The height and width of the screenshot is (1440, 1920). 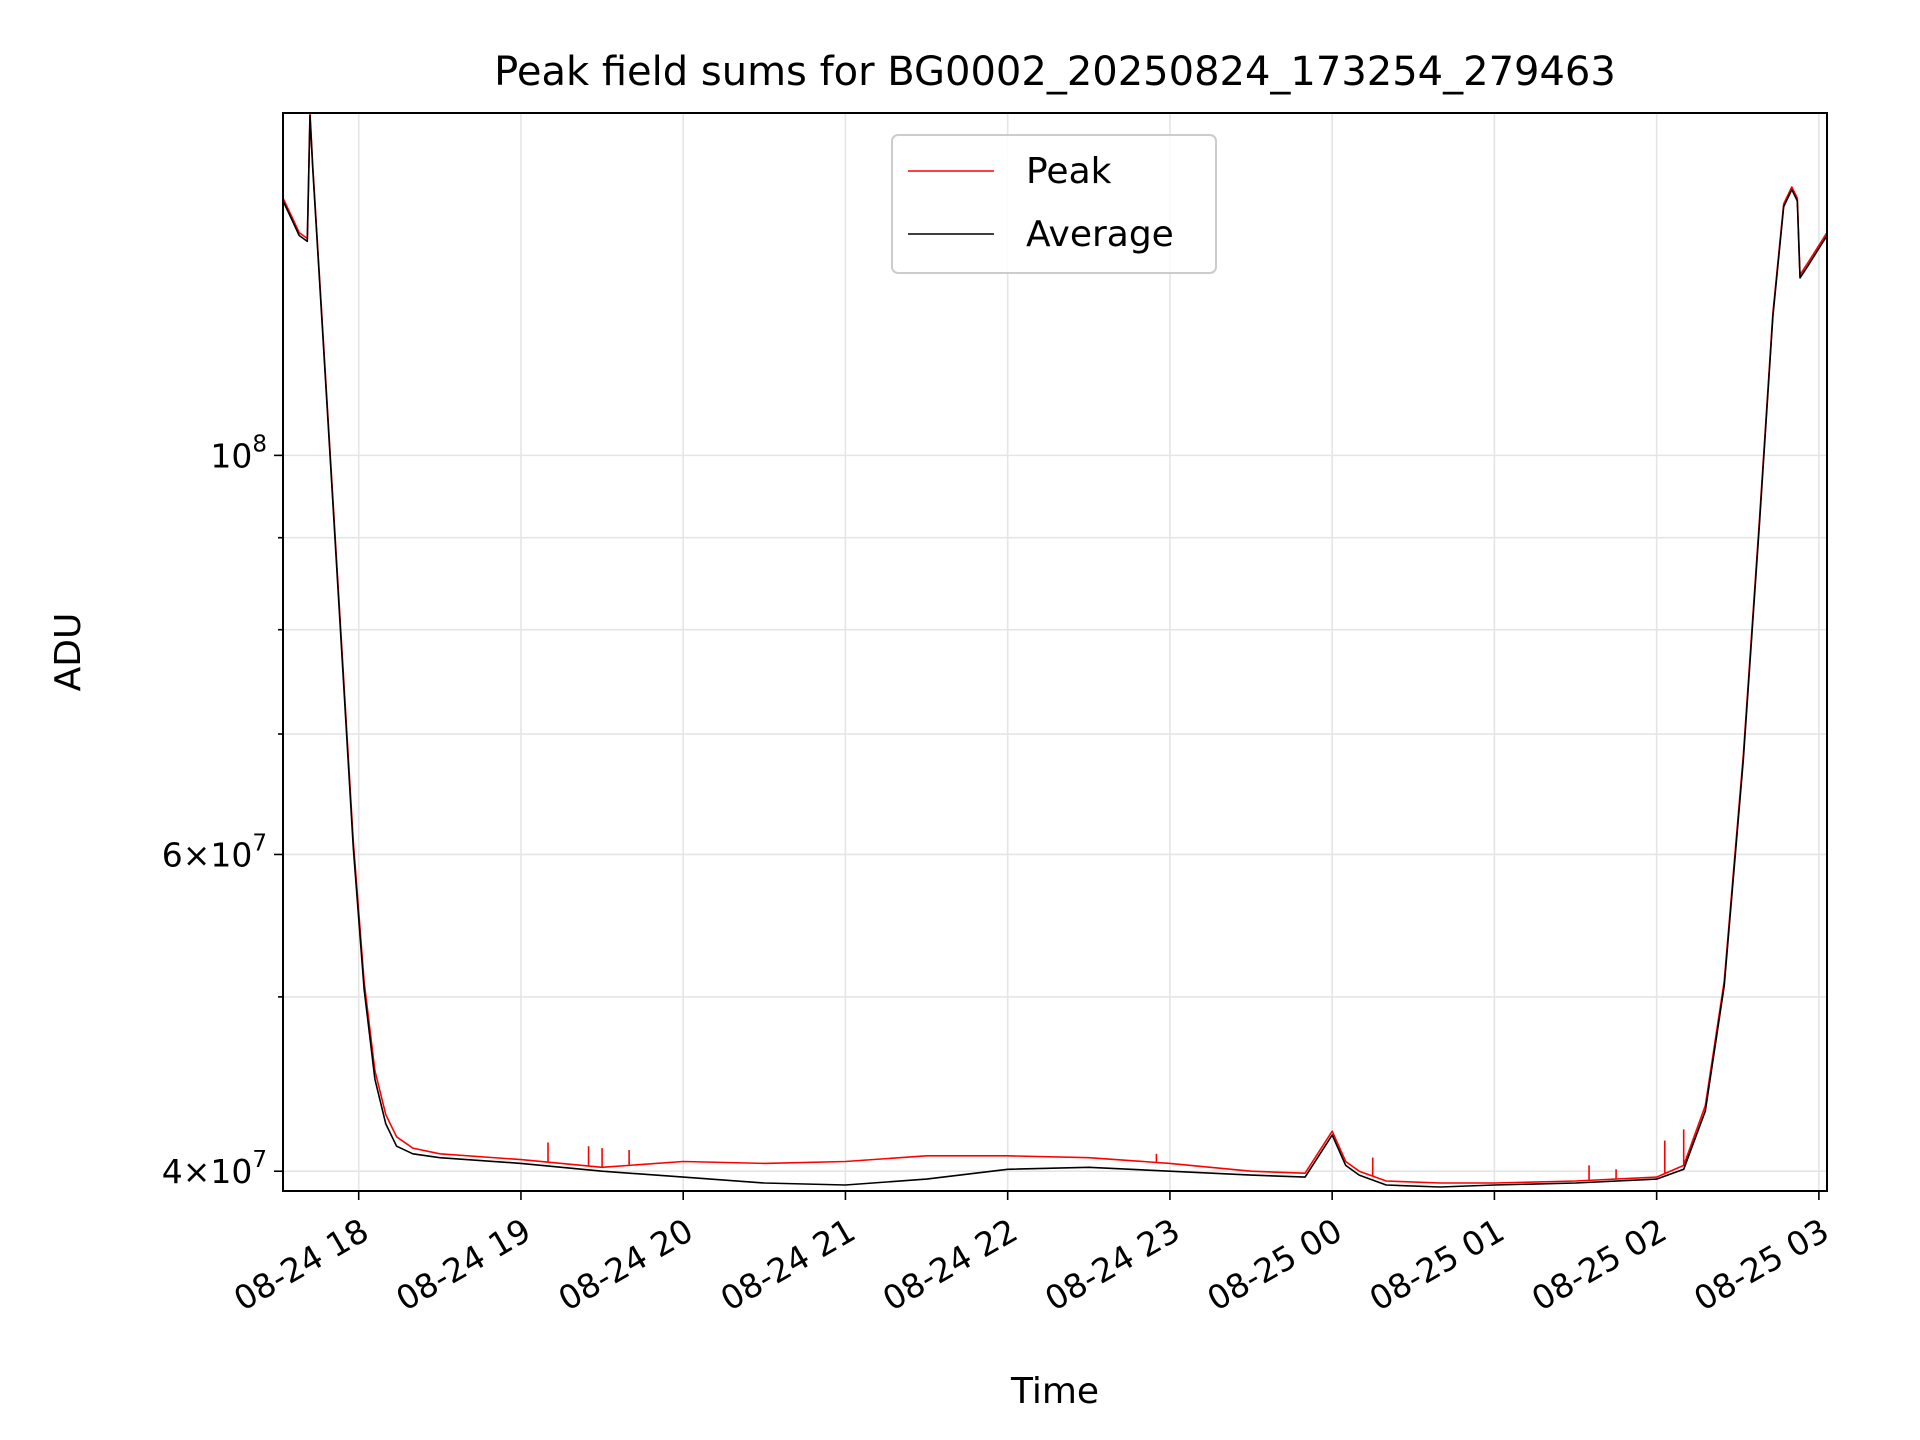 What do you see at coordinates (1100, 234) in the screenshot?
I see `legend-label-average: Average` at bounding box center [1100, 234].